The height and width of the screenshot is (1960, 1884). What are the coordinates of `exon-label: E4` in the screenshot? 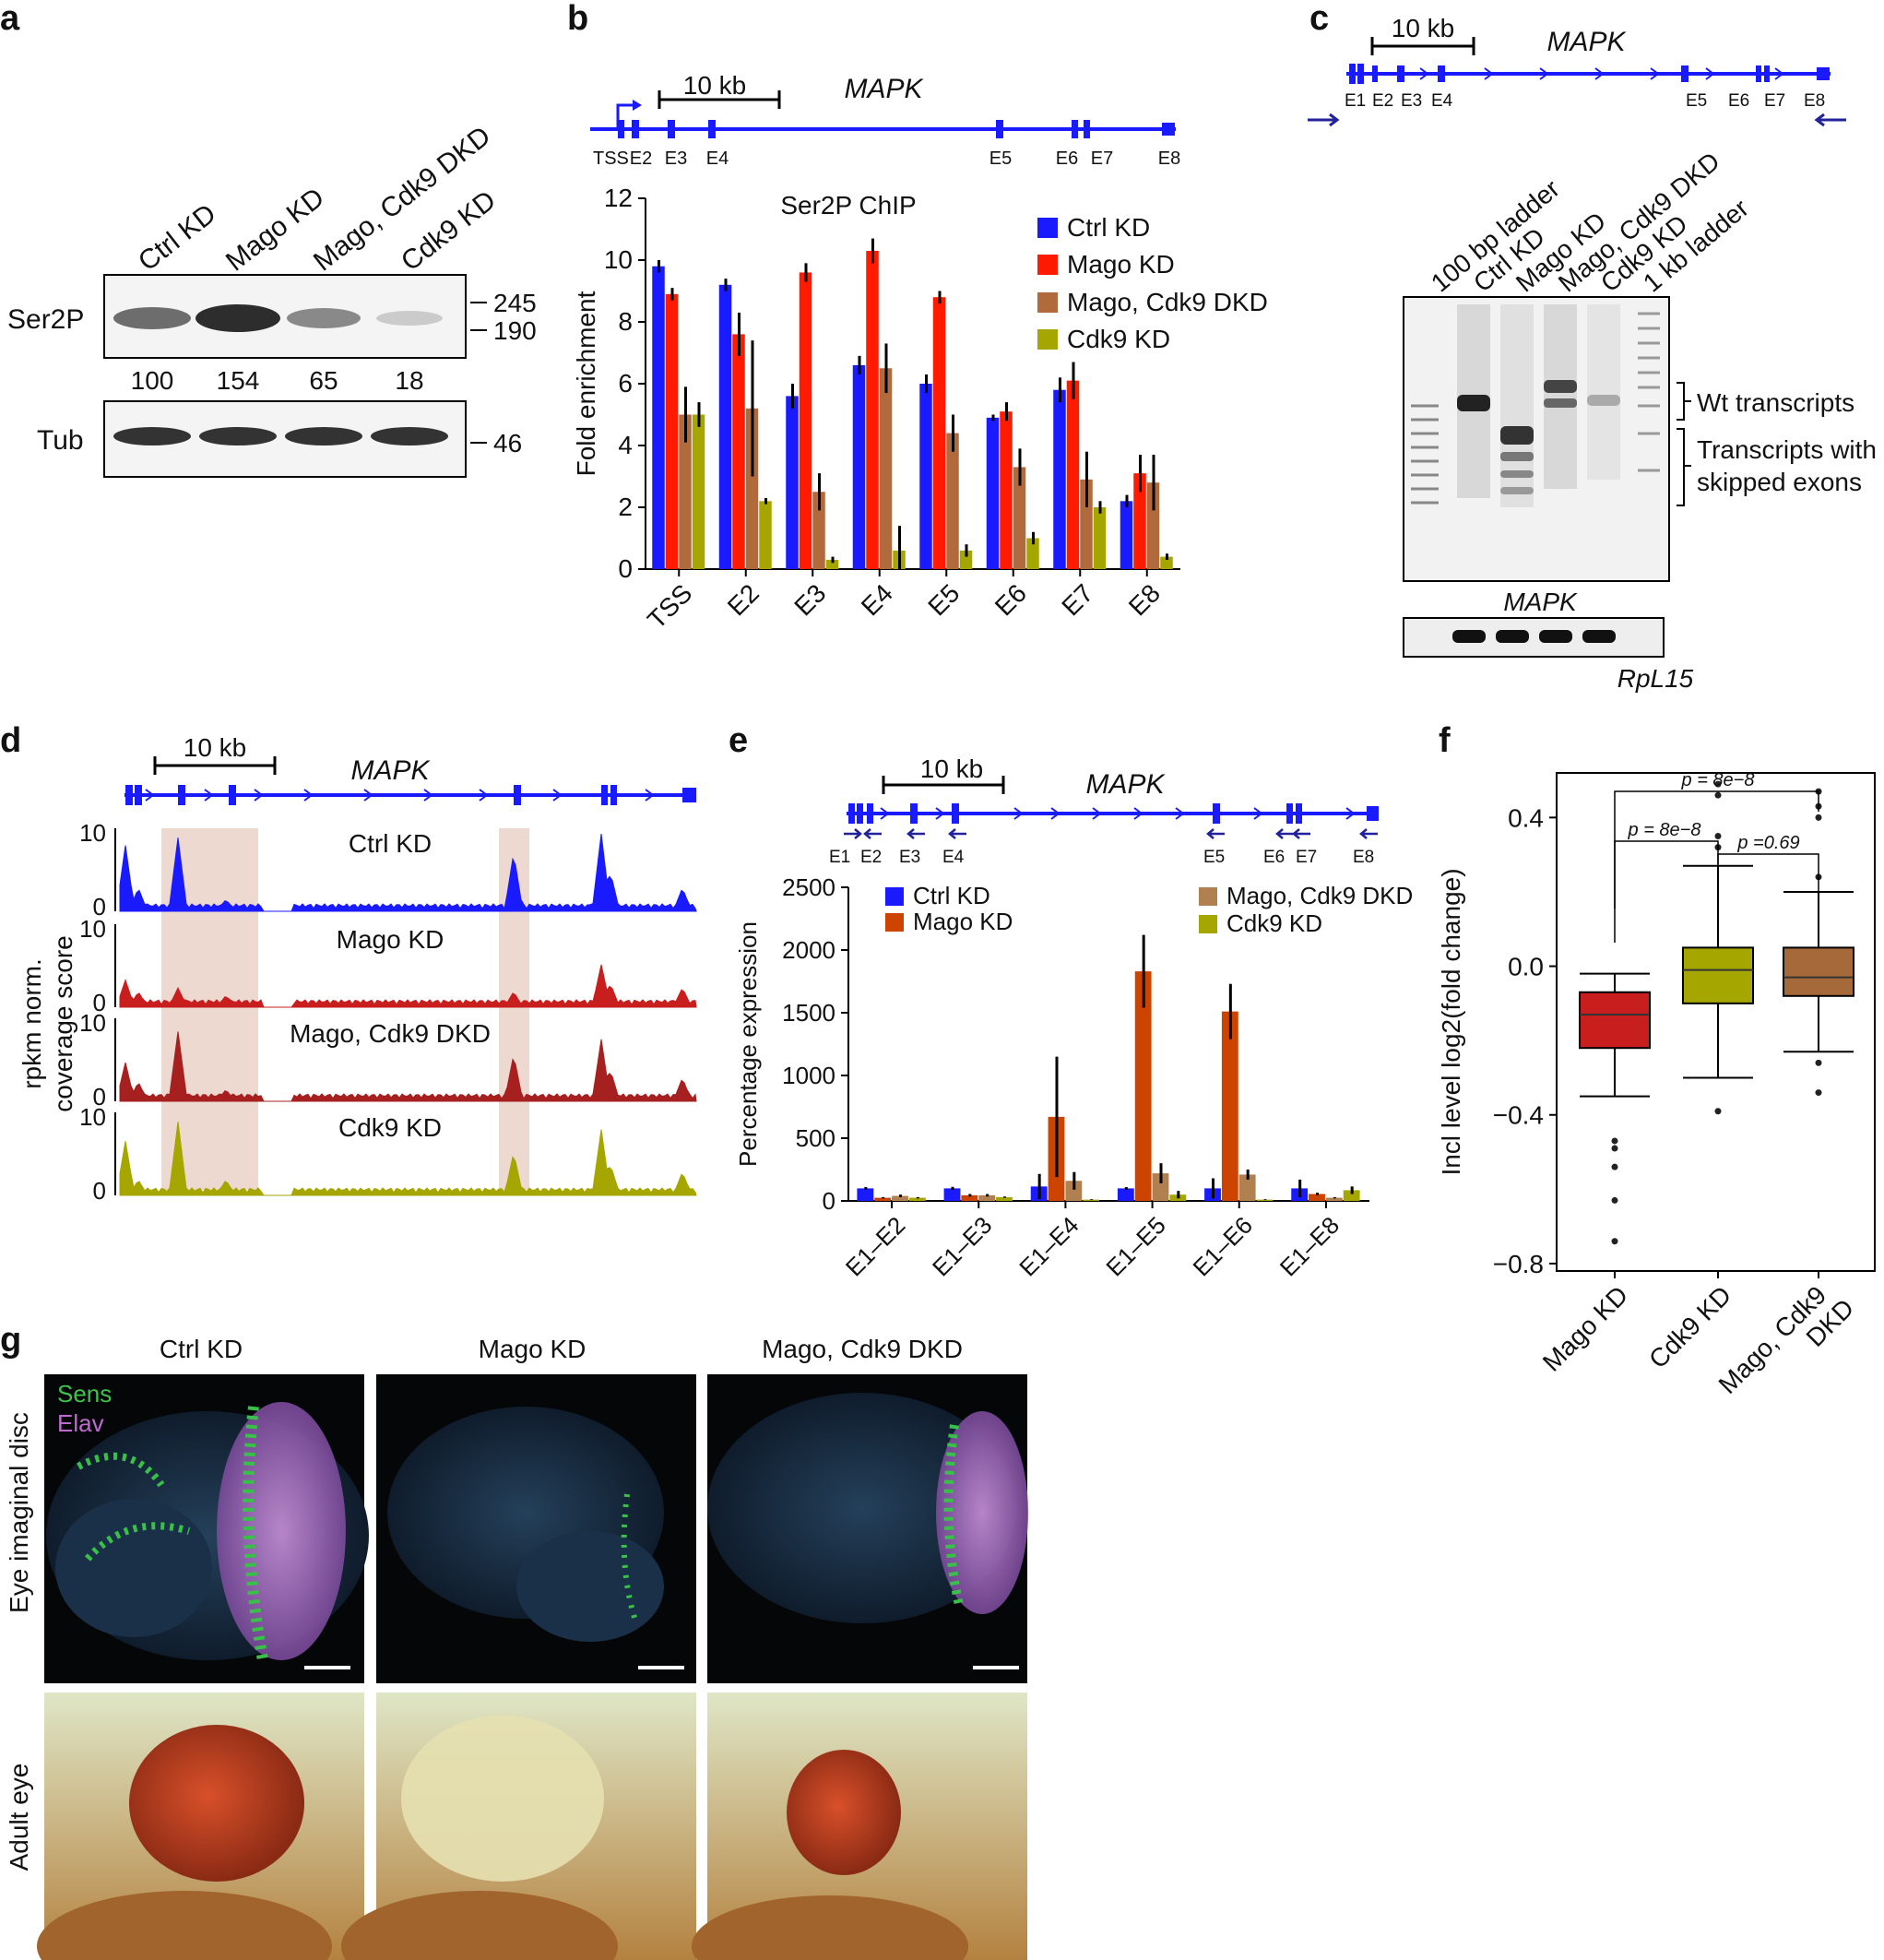 It's located at (717, 158).